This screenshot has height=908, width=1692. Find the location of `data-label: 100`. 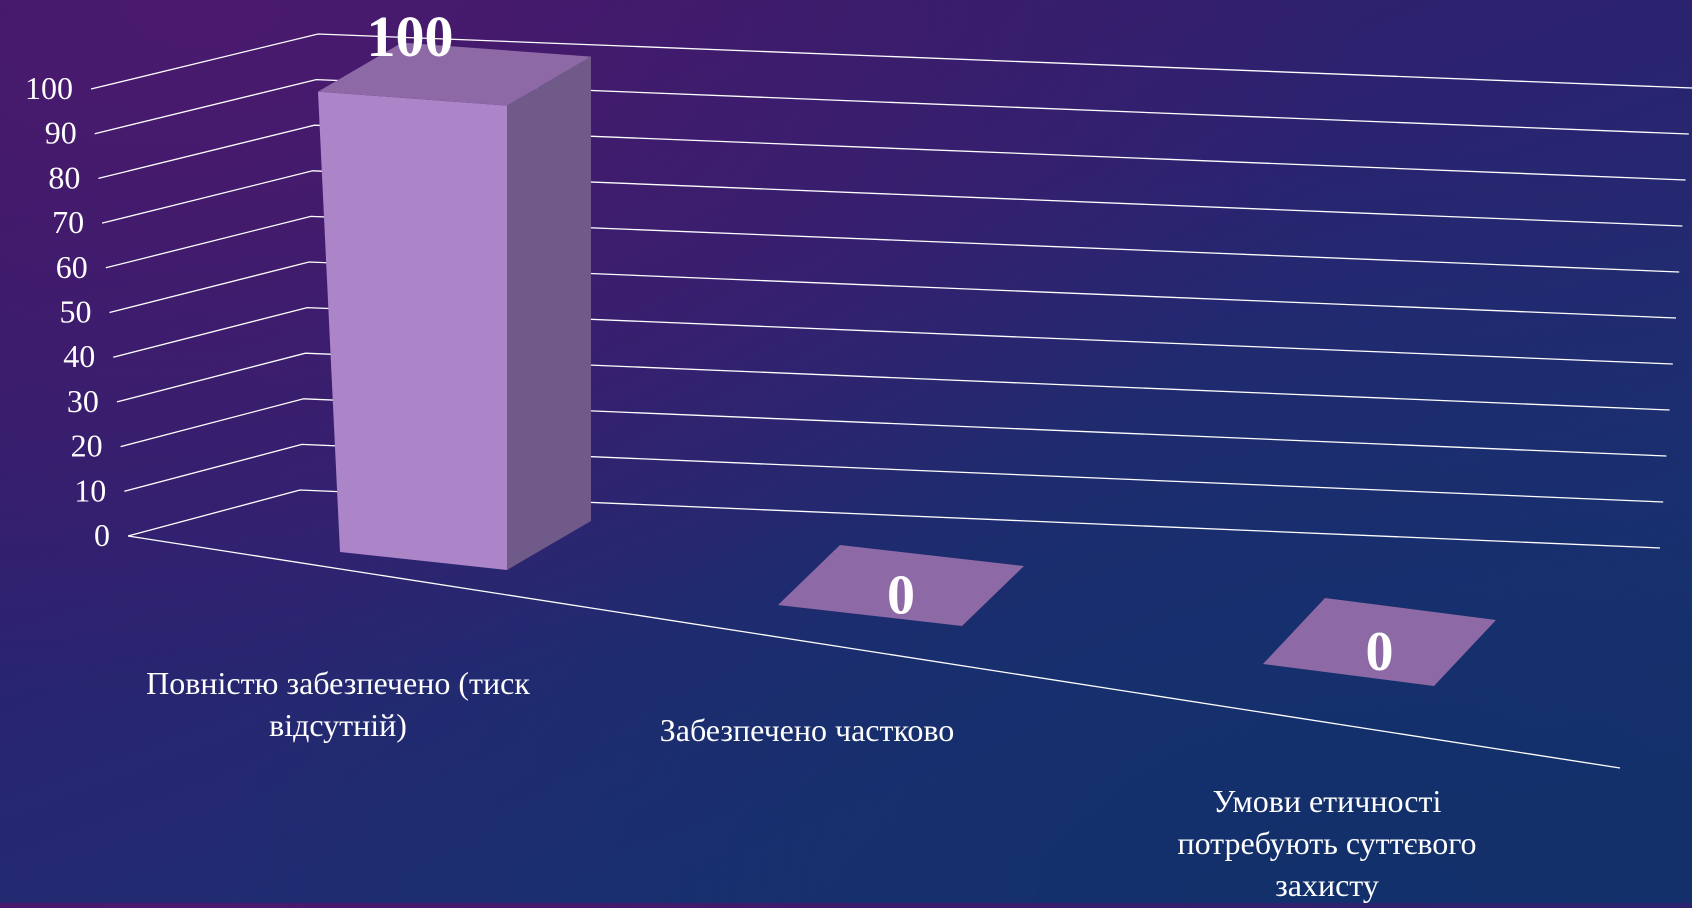

data-label: 100 is located at coordinates (410, 36).